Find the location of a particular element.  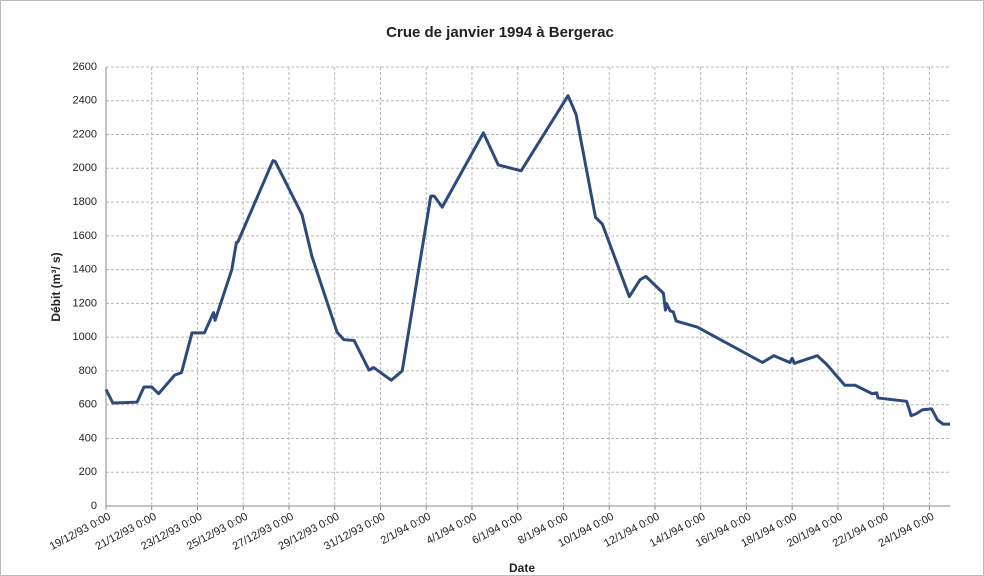

y-tick-label: 800 is located at coordinates (88, 371).